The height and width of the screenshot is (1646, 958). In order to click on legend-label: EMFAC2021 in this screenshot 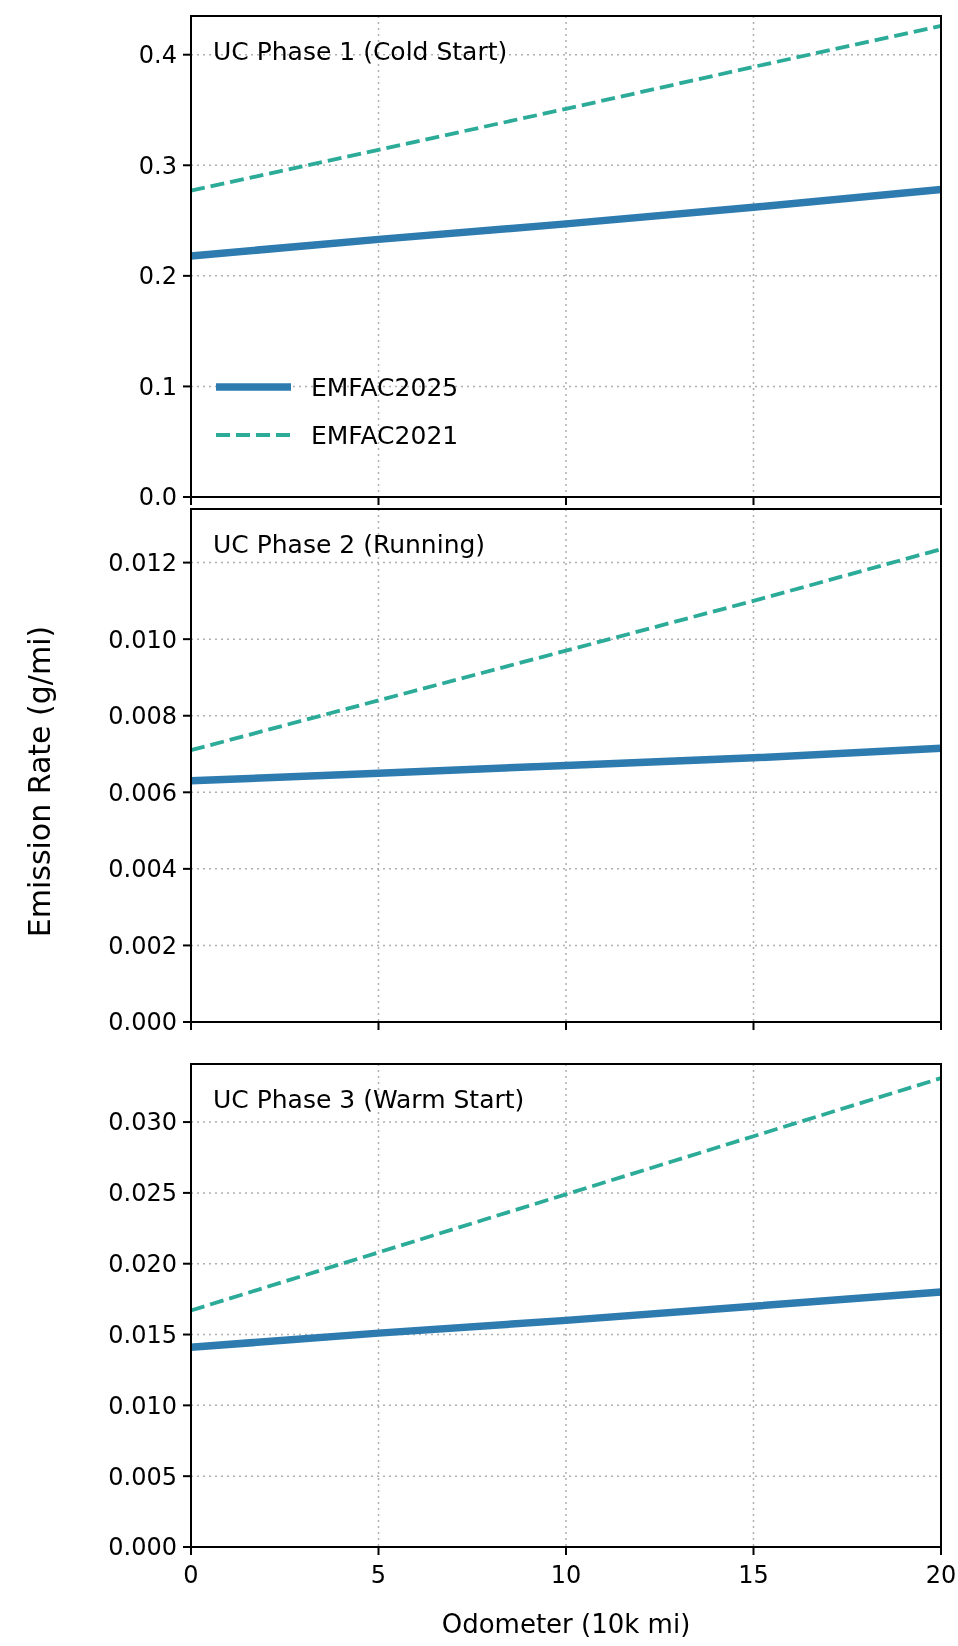, I will do `click(385, 435)`.